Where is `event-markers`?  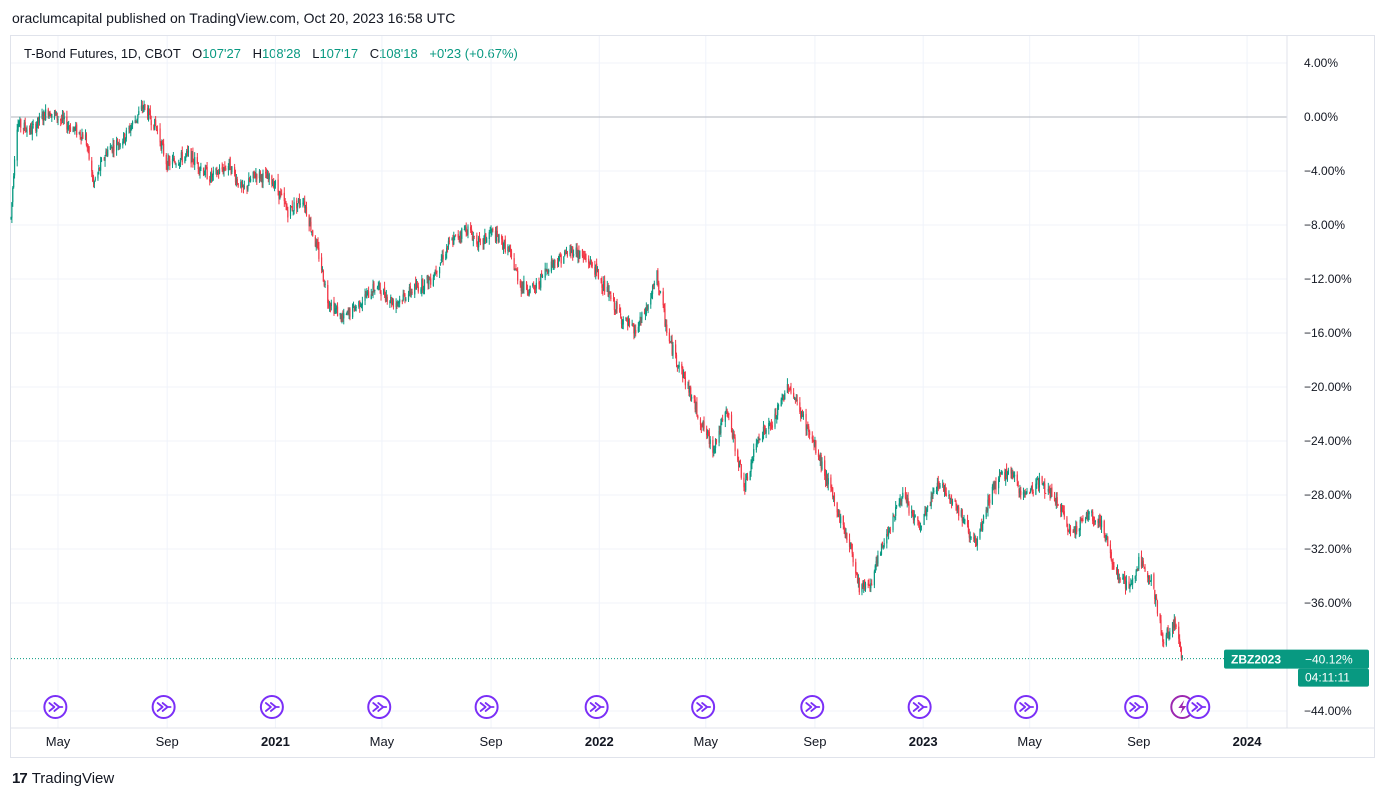 event-markers is located at coordinates (627, 707).